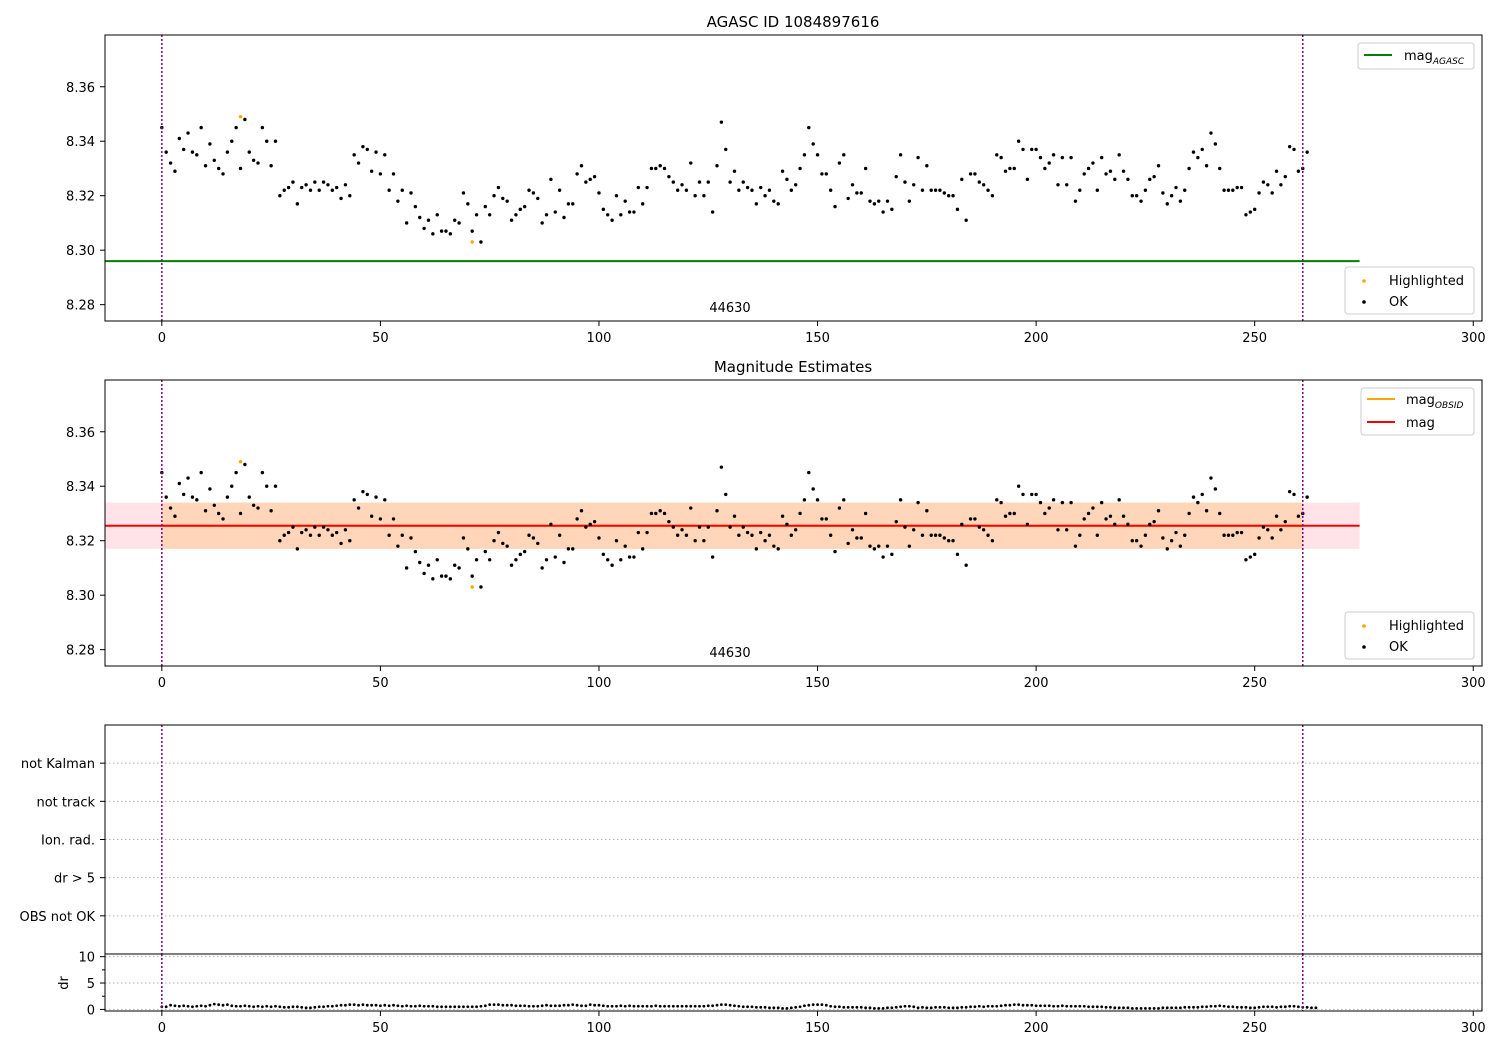 The width and height of the screenshot is (1500, 1050). I want to click on legend-label-highlighted: Highlighted, so click(1426, 626).